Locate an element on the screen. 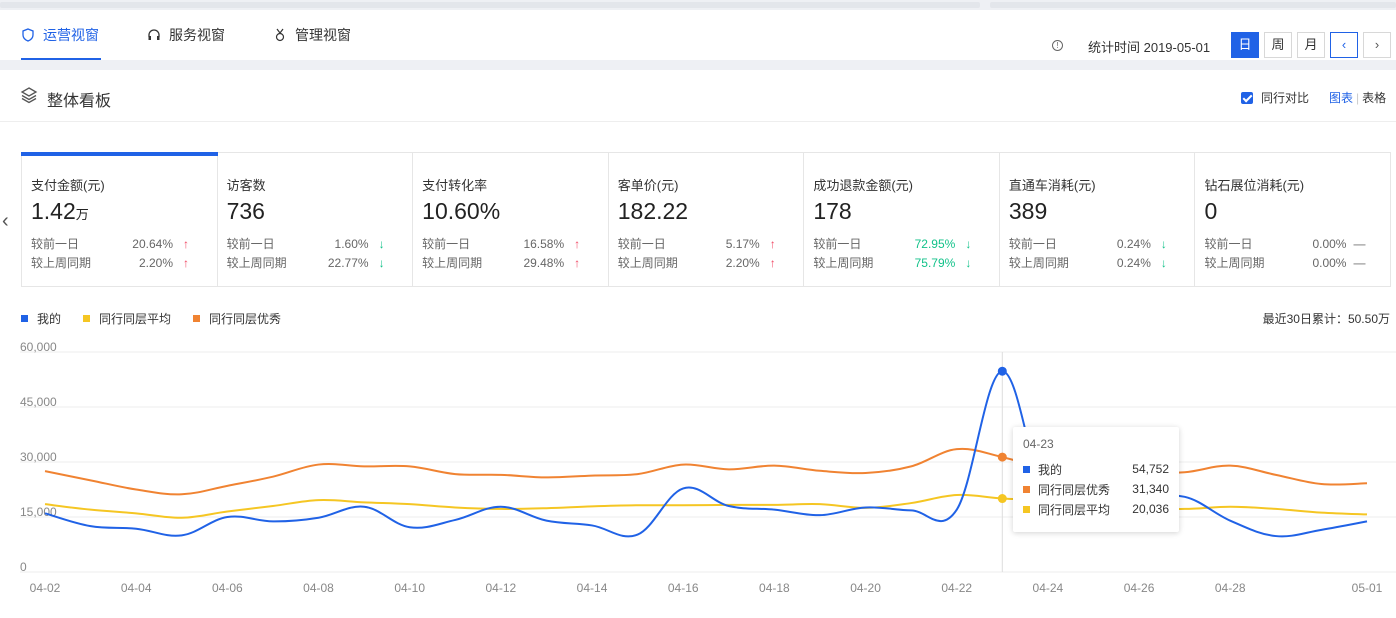 The height and width of the screenshot is (618, 1396). kpi-title: 成功退款金额(元) is located at coordinates (863, 185).